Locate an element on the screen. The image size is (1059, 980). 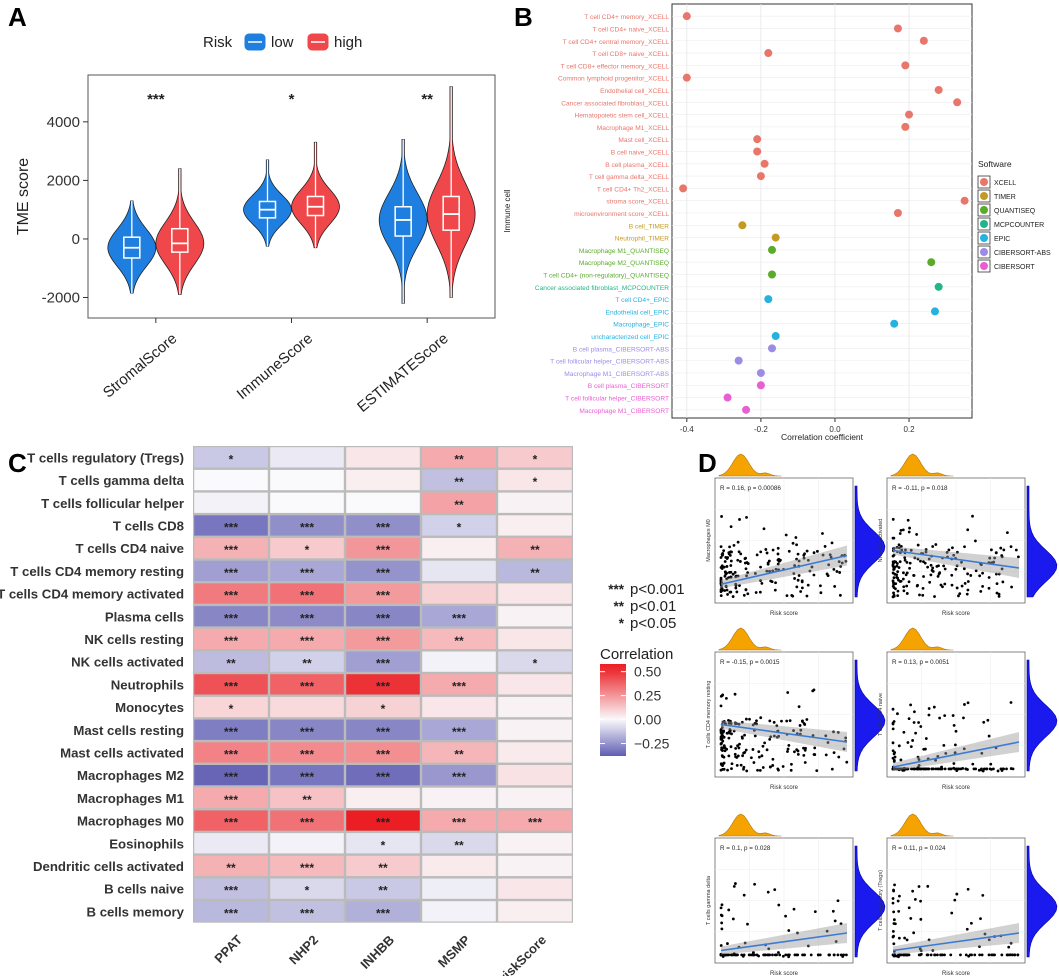
legend-label: XCELL is located at coordinates (1005, 183).